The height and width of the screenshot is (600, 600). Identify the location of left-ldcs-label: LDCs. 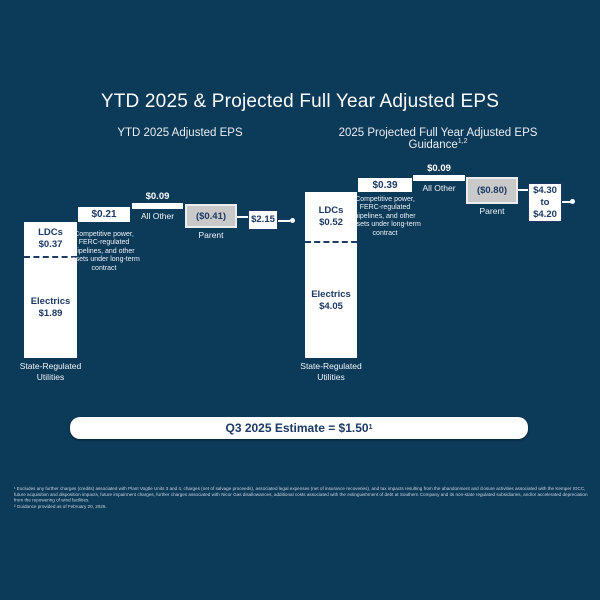
(50, 232).